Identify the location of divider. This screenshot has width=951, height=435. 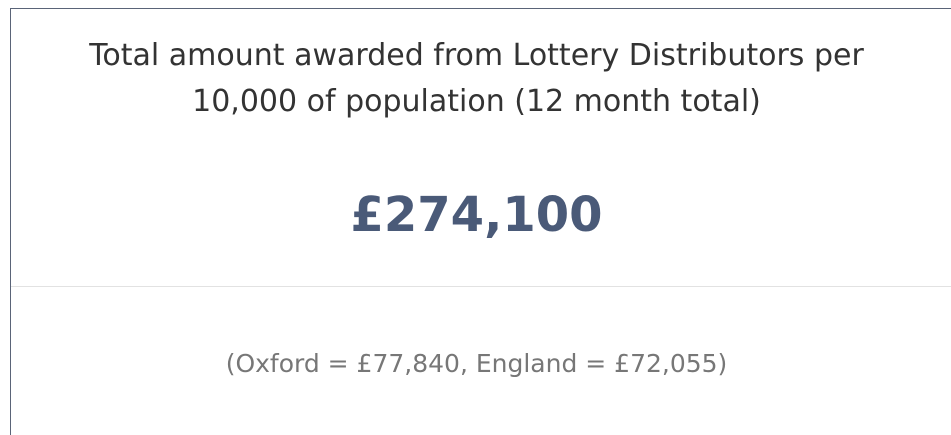
(481, 286).